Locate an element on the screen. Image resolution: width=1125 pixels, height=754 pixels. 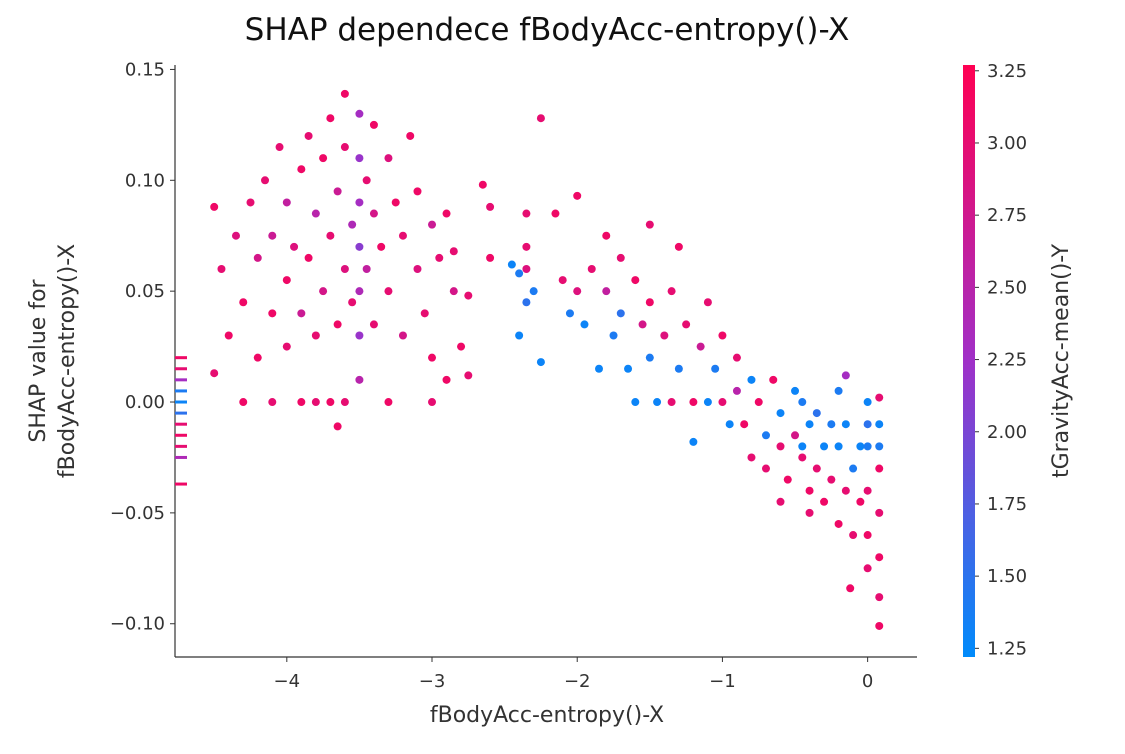
colorbar-tick-label: 1.25 is located at coordinates (1007, 648).